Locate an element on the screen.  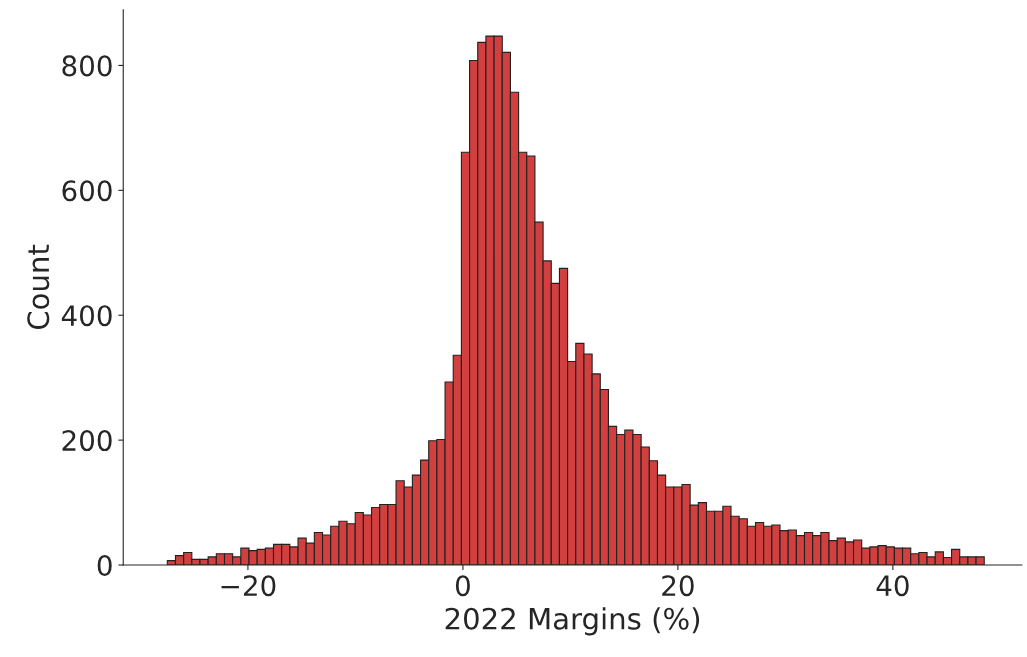
y-tick-label: 200 is located at coordinates (87, 441).